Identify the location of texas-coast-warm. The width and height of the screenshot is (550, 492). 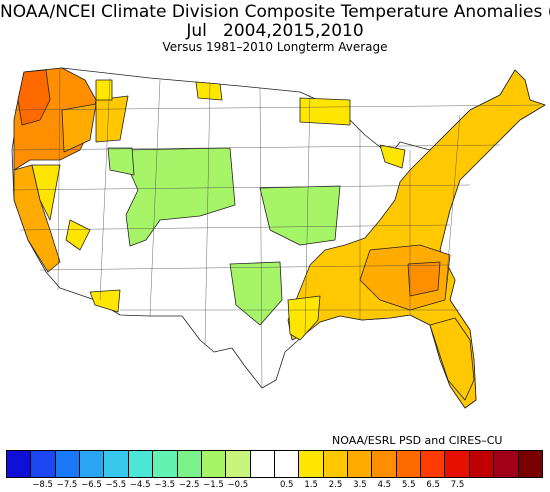
(304, 318).